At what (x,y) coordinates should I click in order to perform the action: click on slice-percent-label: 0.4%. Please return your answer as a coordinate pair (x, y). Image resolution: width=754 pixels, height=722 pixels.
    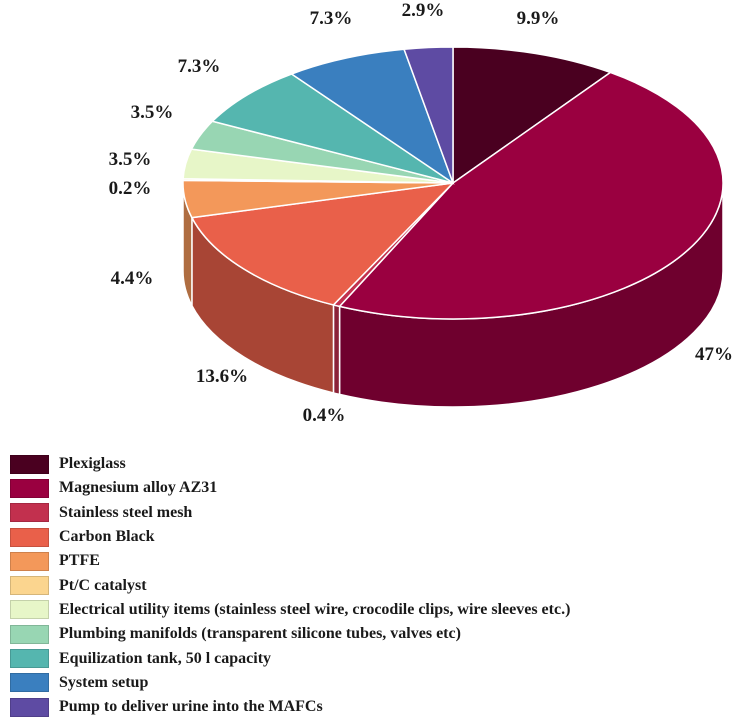
    Looking at the image, I should click on (324, 415).